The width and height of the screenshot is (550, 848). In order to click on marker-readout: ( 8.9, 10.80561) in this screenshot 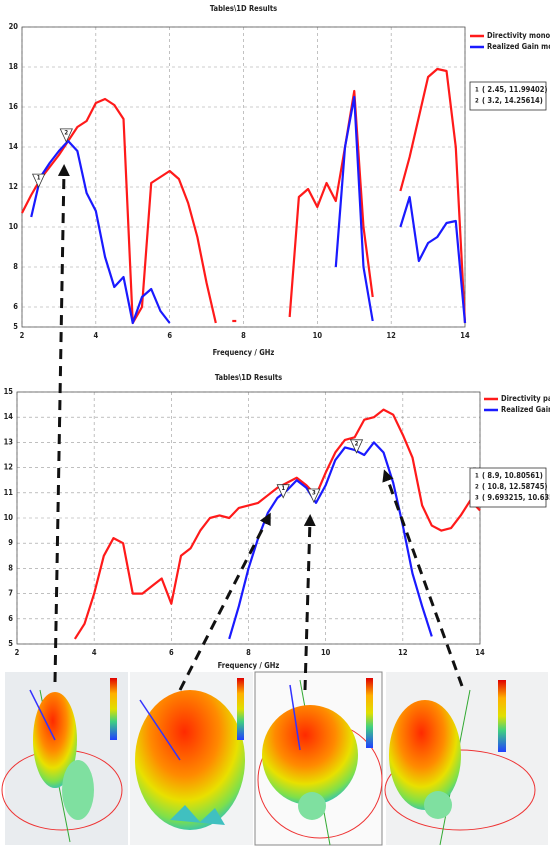, I will do `click(512, 475)`.